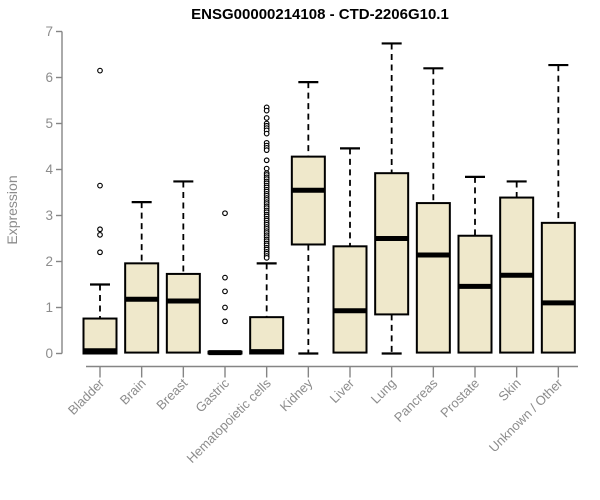  What do you see at coordinates (49, 215) in the screenshot?
I see `y-tick-label: 3` at bounding box center [49, 215].